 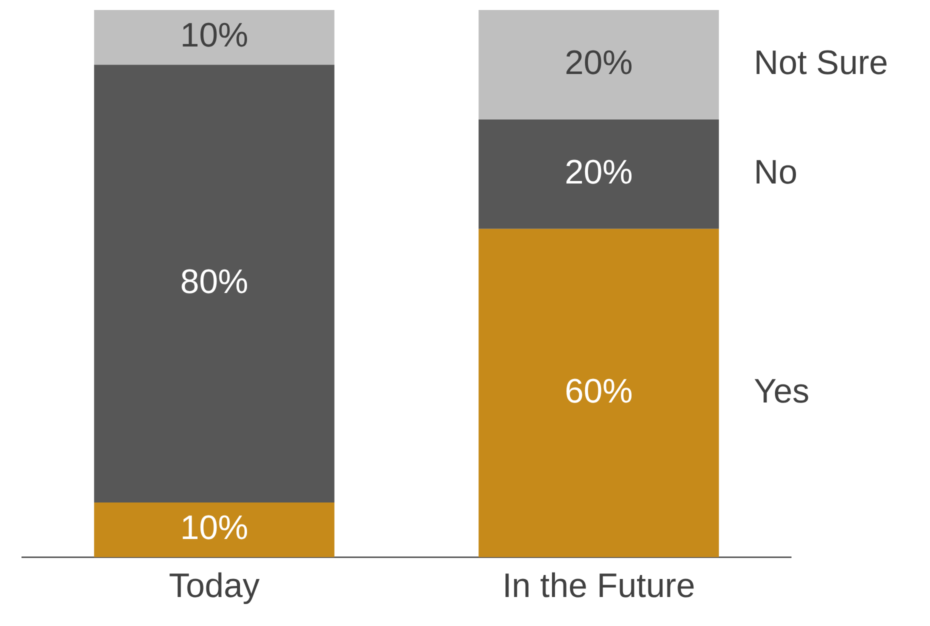 What do you see at coordinates (776, 173) in the screenshot?
I see `series-label: No` at bounding box center [776, 173].